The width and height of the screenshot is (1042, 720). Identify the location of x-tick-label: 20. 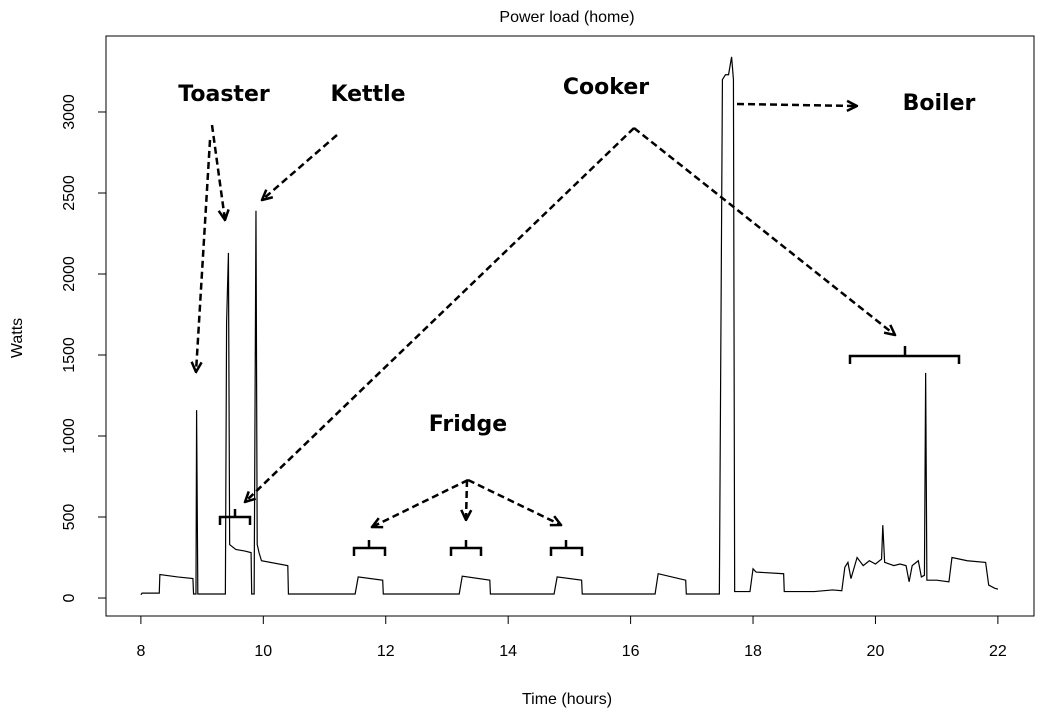
(876, 651).